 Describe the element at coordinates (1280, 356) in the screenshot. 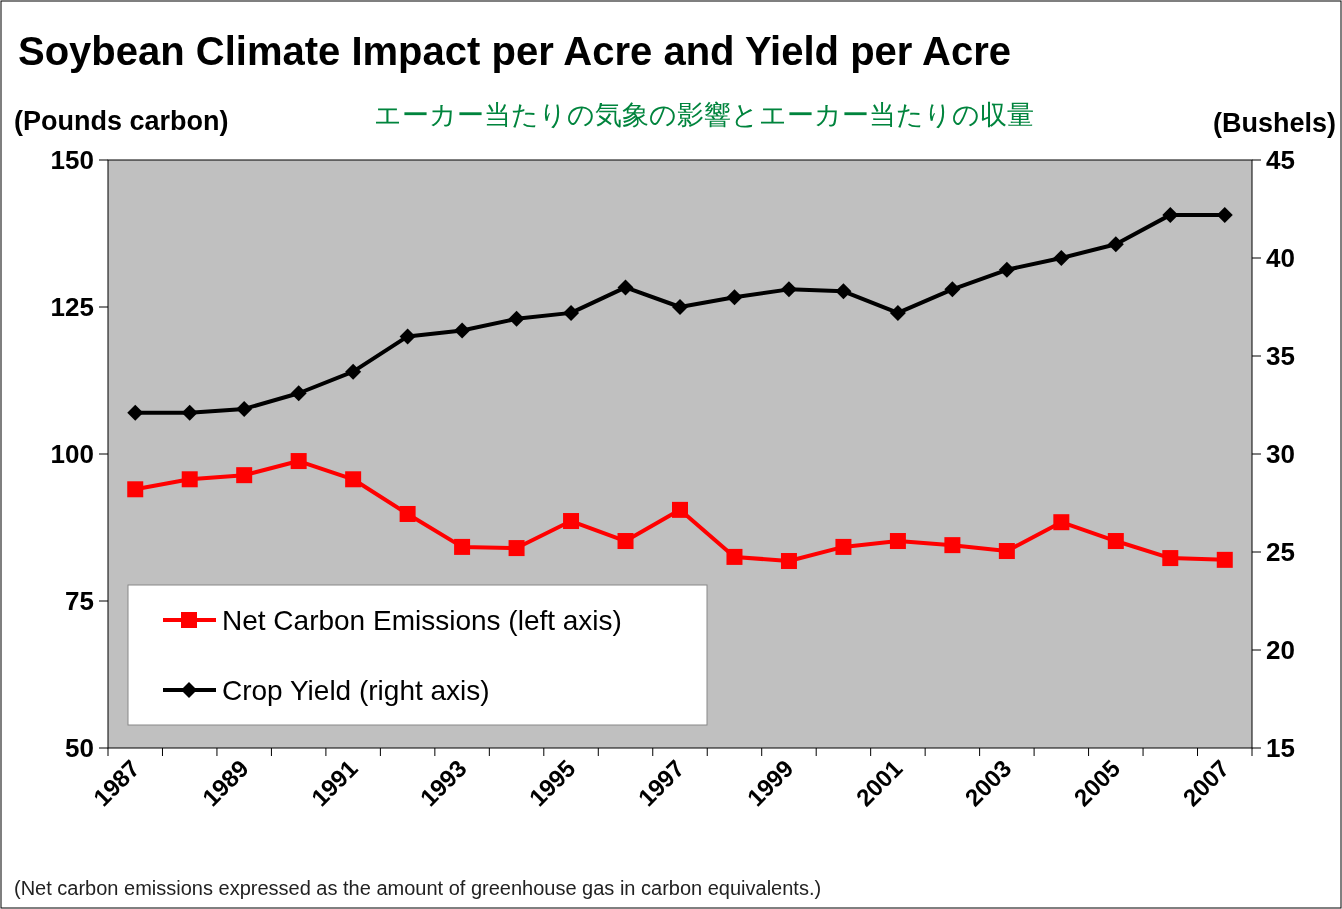

I see `y2-tick-label: 35` at that location.